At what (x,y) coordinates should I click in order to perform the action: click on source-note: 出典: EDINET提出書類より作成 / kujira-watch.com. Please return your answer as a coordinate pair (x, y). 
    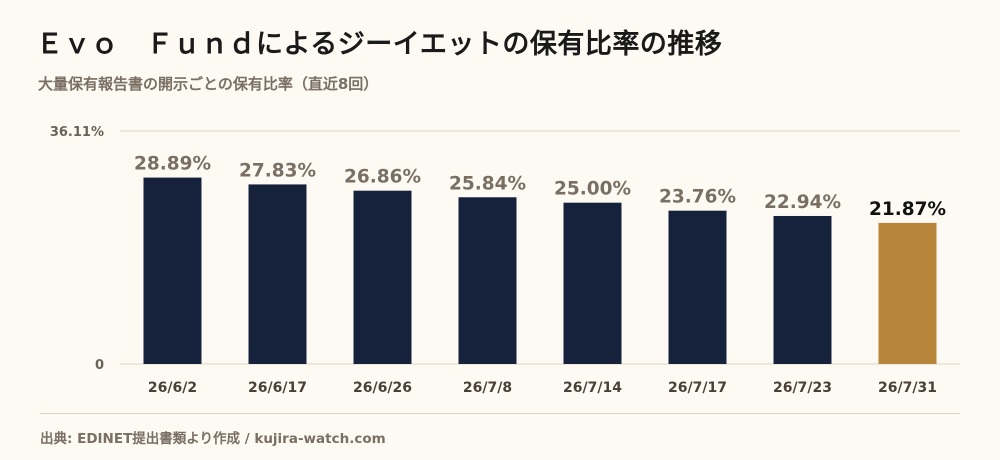
    Looking at the image, I should click on (213, 439).